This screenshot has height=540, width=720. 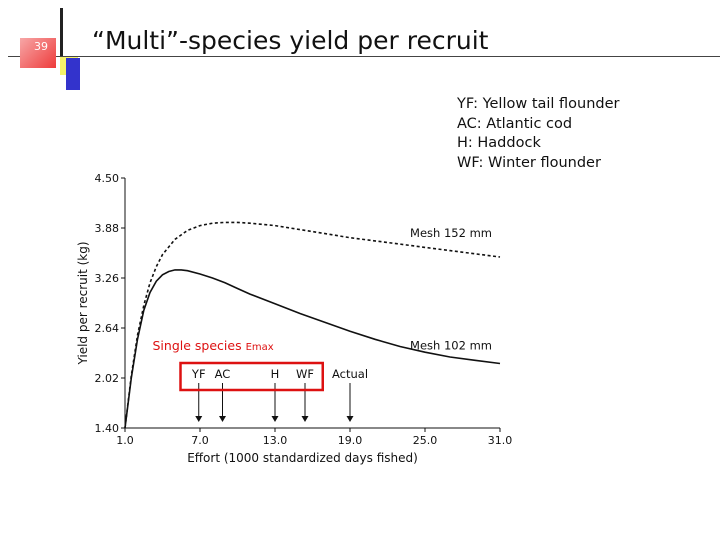 I want to click on legend-item-wf: WF: Winter flounder, so click(x=529, y=162).